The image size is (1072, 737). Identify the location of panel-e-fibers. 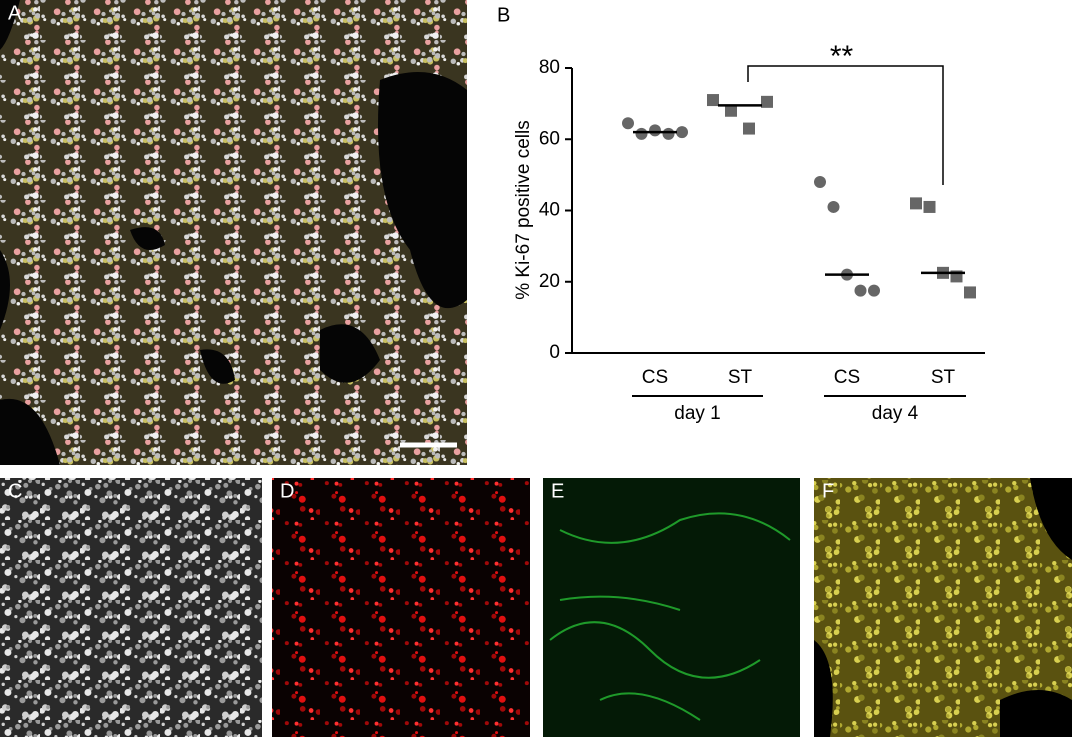
(670, 616).